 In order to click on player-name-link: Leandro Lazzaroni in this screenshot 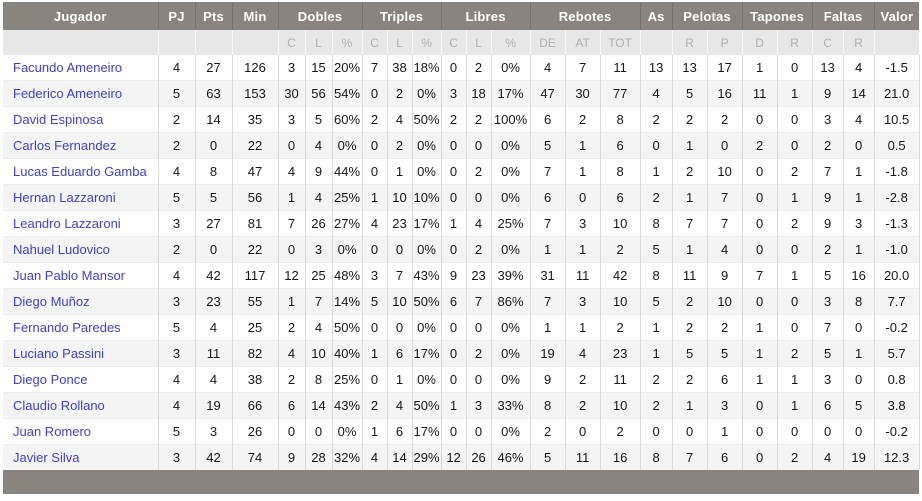, I will do `click(80, 223)`.